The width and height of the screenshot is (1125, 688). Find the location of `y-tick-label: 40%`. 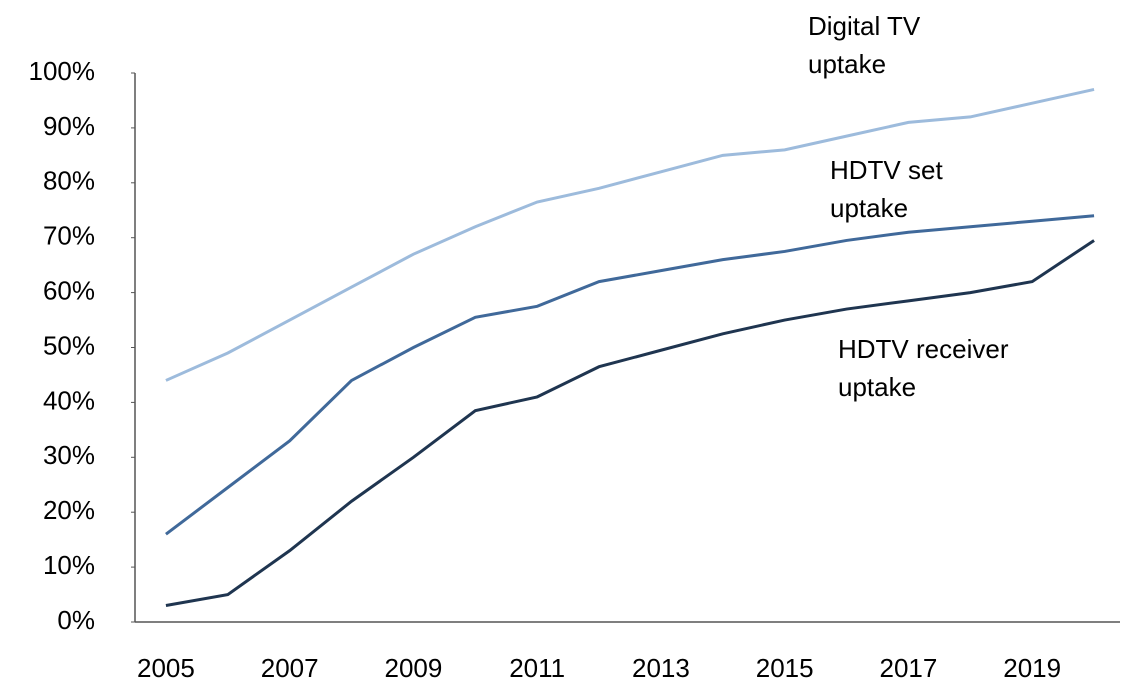

y-tick-label: 40% is located at coordinates (69, 400).